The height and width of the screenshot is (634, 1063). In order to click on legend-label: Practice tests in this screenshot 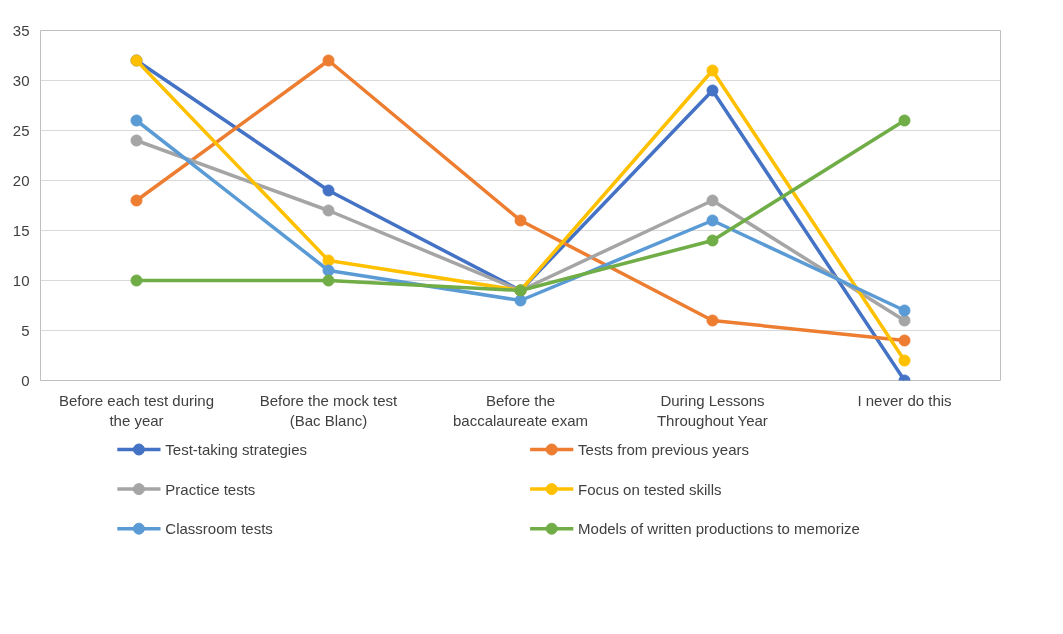, I will do `click(210, 489)`.